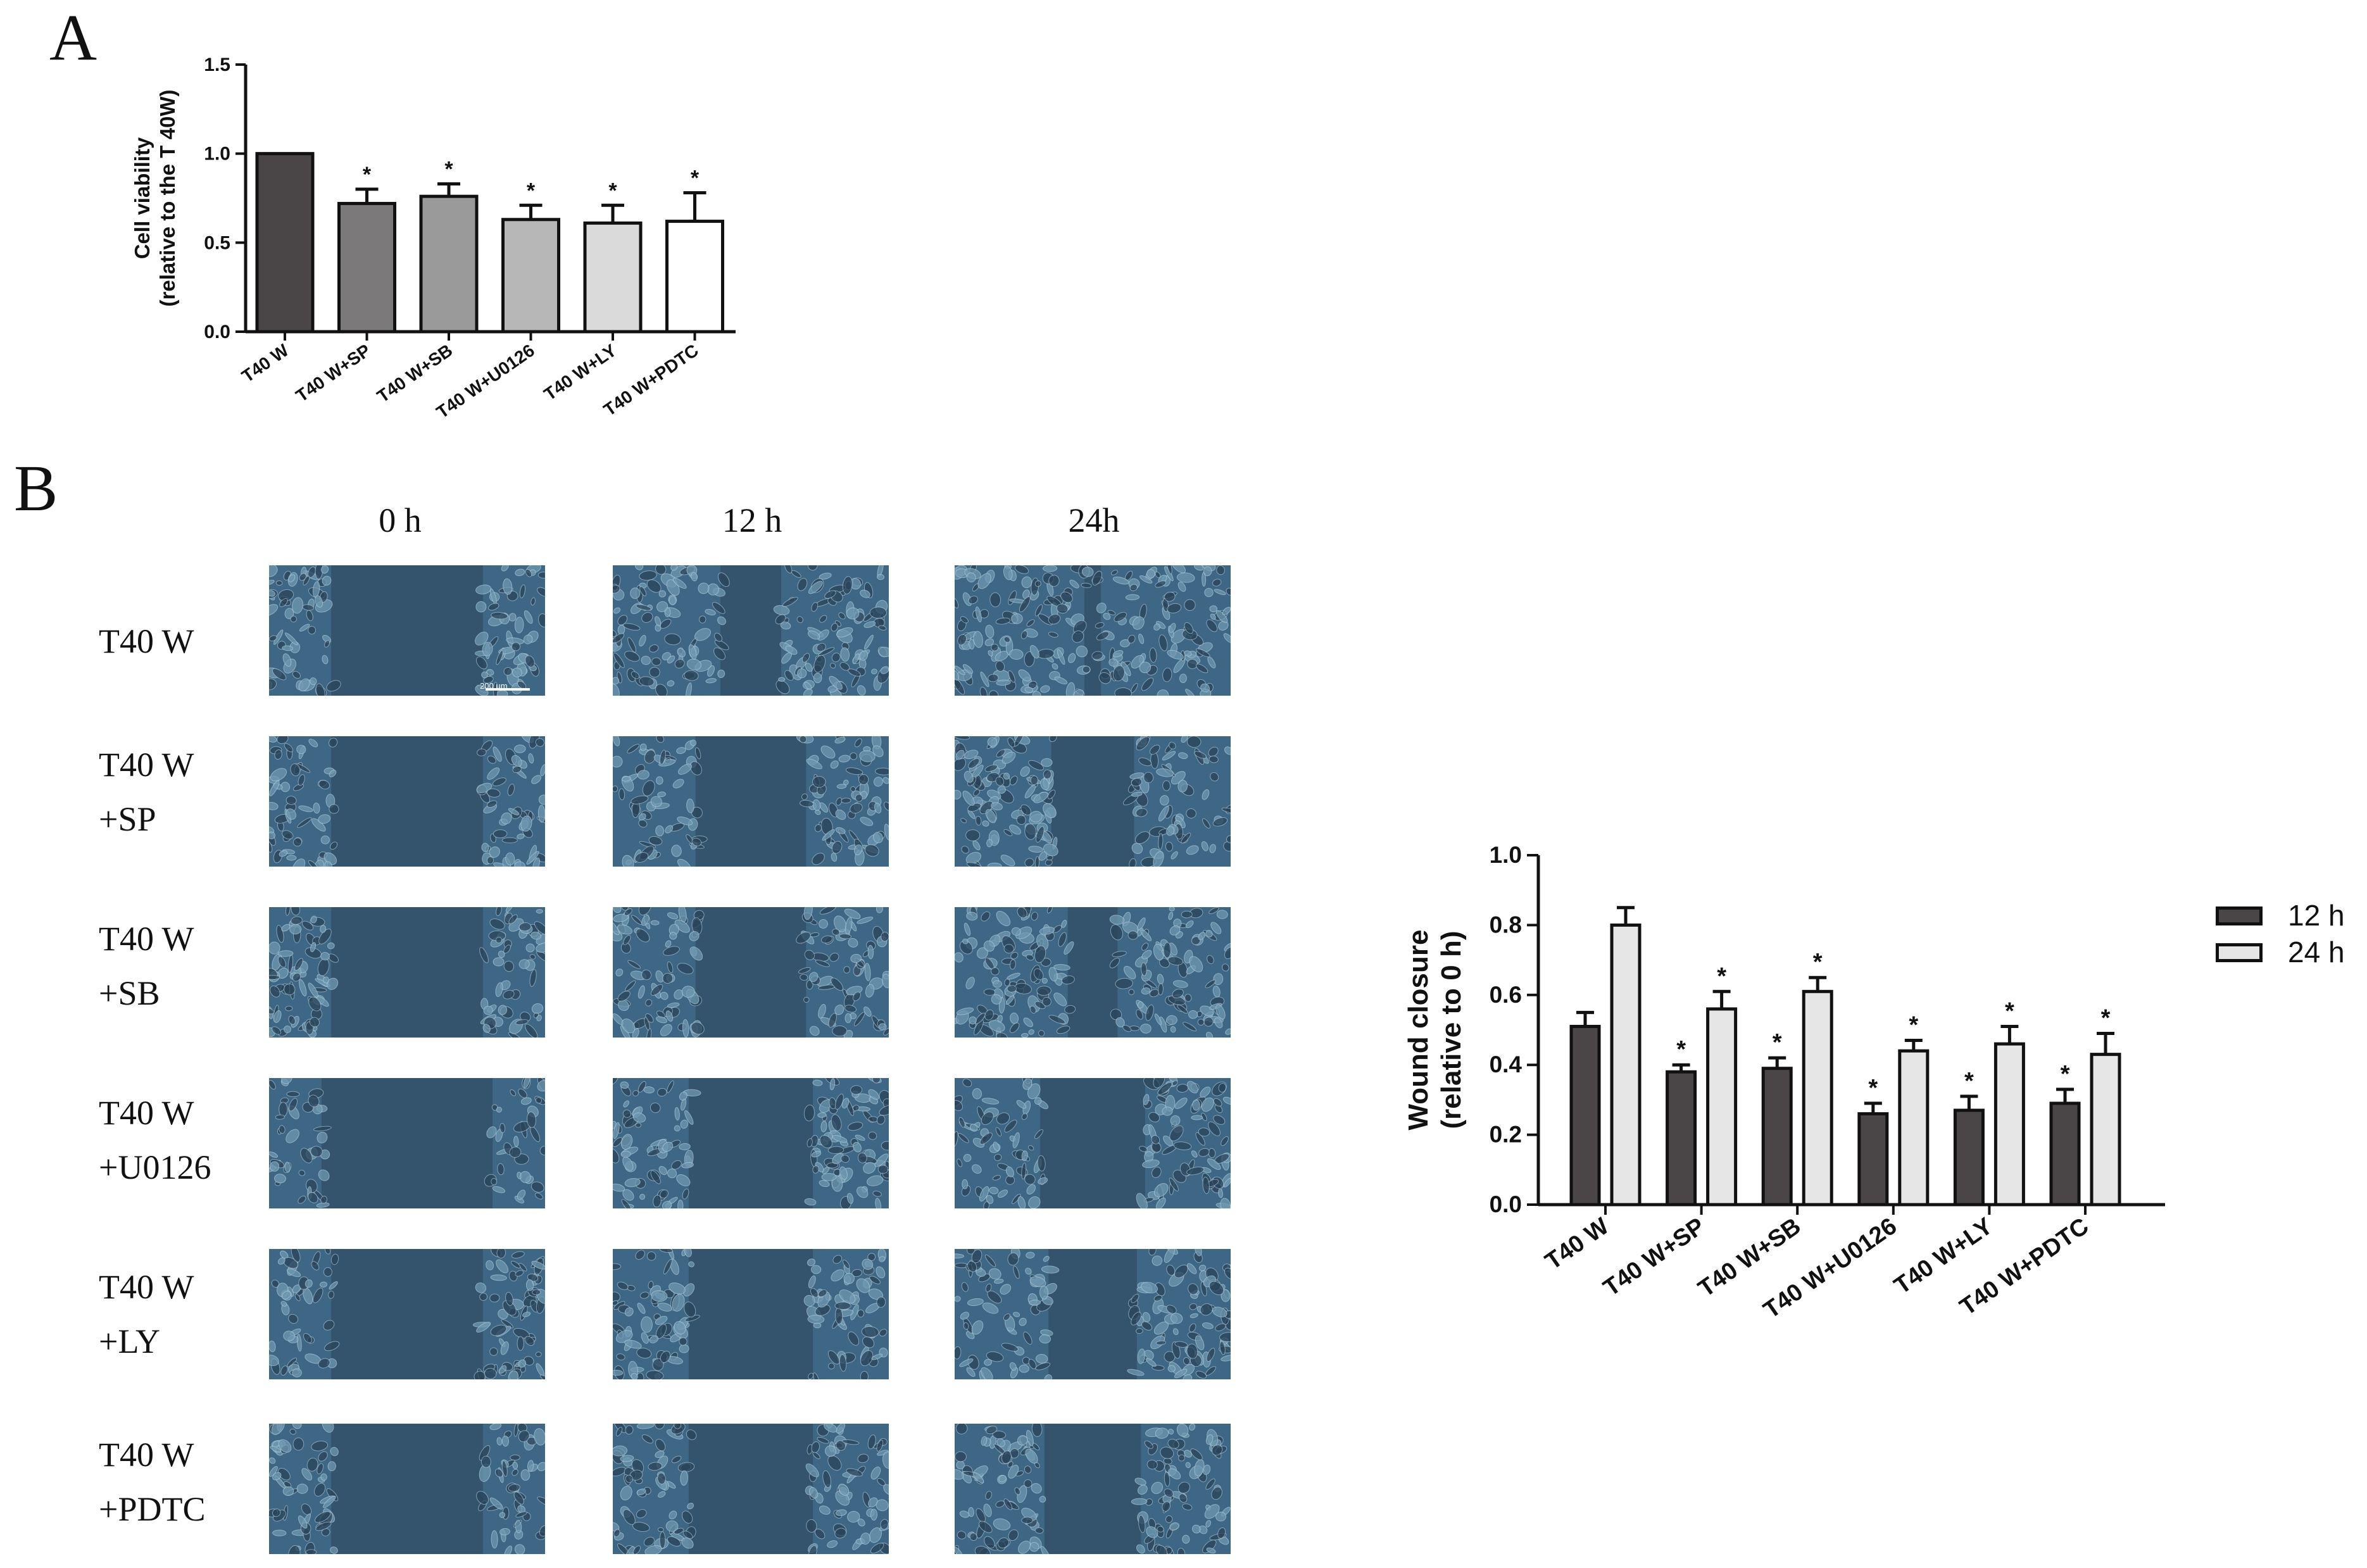  I want to click on bar-t40-w-ly-12-h, so click(1969, 1157).